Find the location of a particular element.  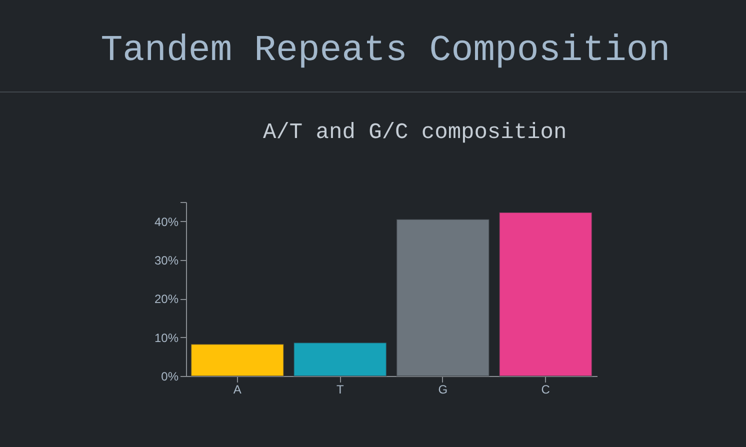

y-tick-label: 10% is located at coordinates (166, 337).